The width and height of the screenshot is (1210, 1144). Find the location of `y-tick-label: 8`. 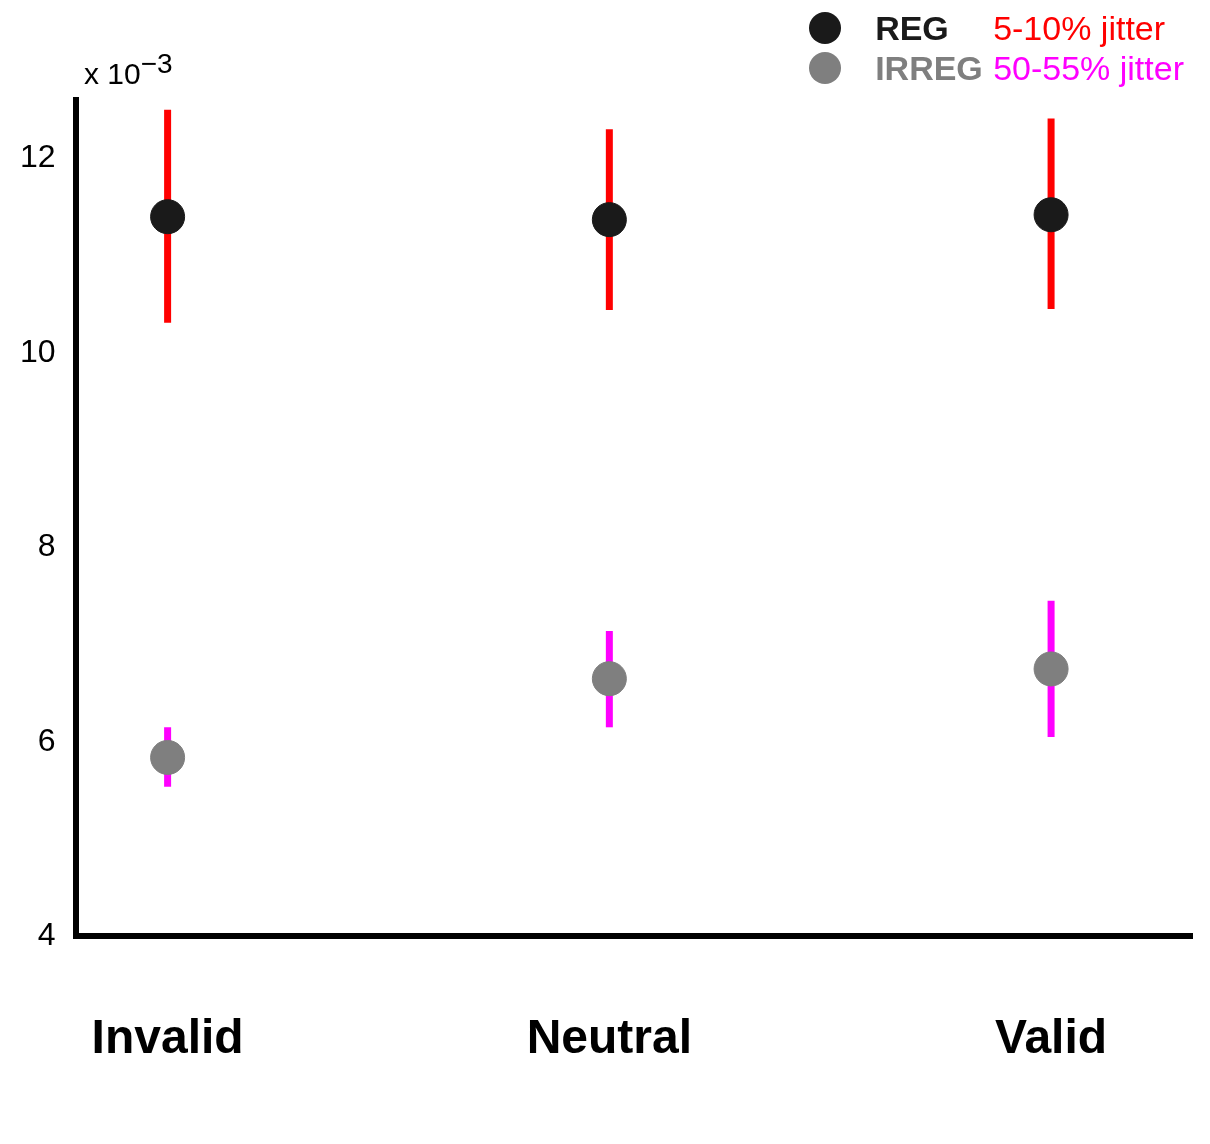

y-tick-label: 8 is located at coordinates (46, 545).